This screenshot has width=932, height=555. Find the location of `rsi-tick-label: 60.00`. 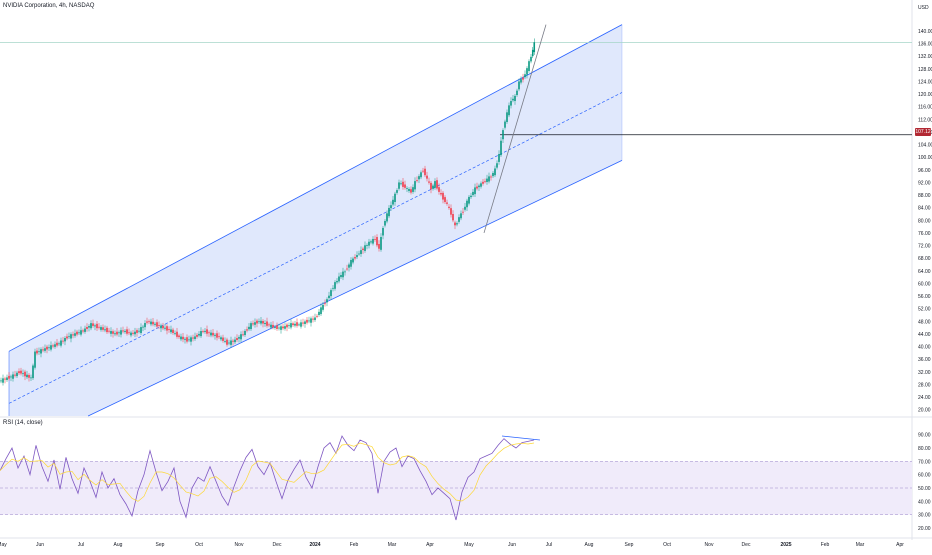

rsi-tick-label: 60.00 is located at coordinates (924, 476).